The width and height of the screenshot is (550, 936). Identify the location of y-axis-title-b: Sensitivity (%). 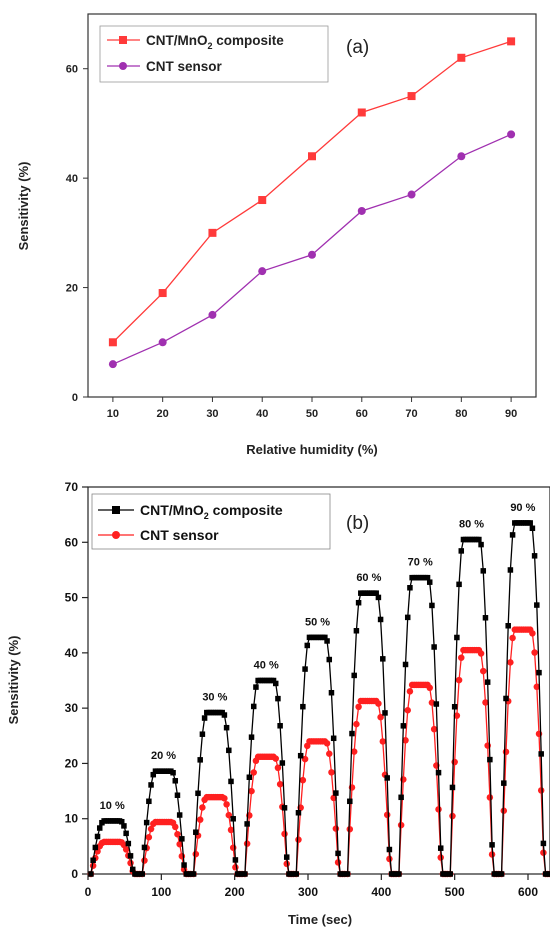
(13, 680).